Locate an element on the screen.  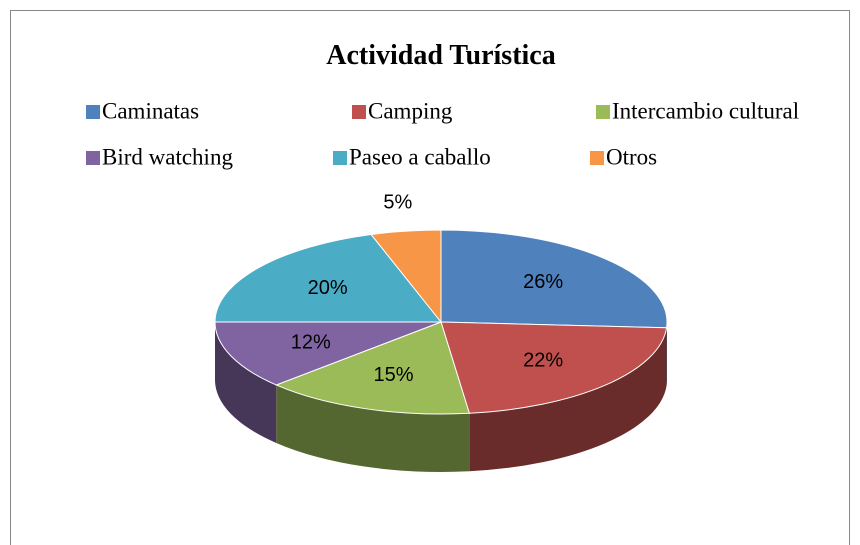
data-label: 20% is located at coordinates (328, 288).